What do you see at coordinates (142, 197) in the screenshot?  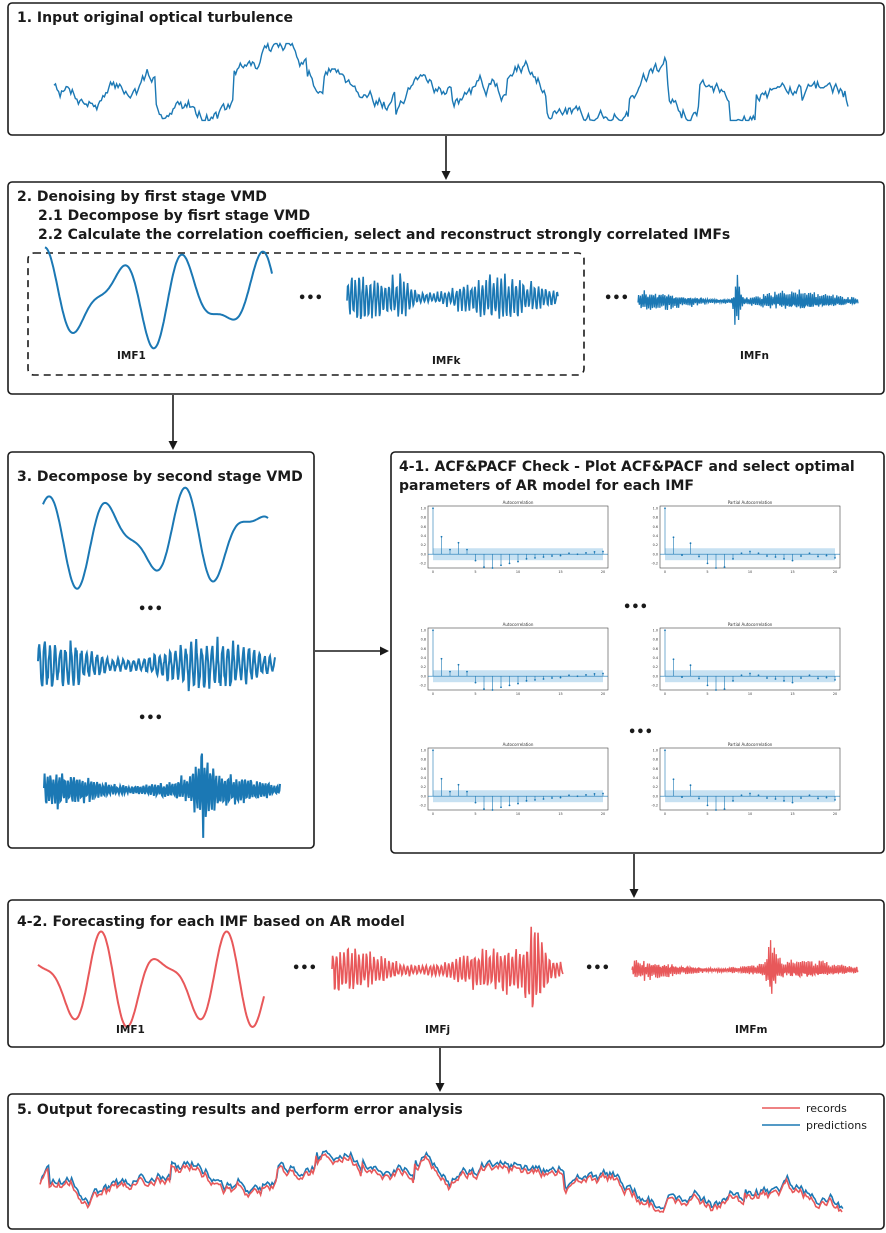 I see `step2-title: 2. Denoising by first stage VMD` at bounding box center [142, 197].